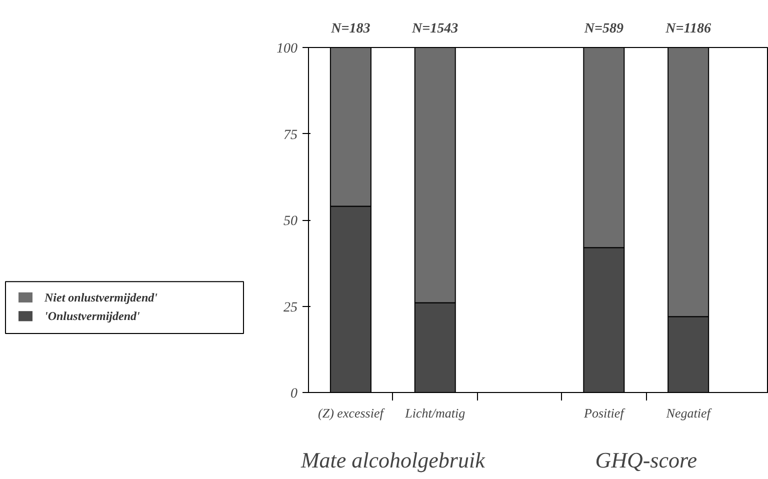 This screenshot has height=479, width=768. What do you see at coordinates (350, 29) in the screenshot?
I see `text: N=183` at bounding box center [350, 29].